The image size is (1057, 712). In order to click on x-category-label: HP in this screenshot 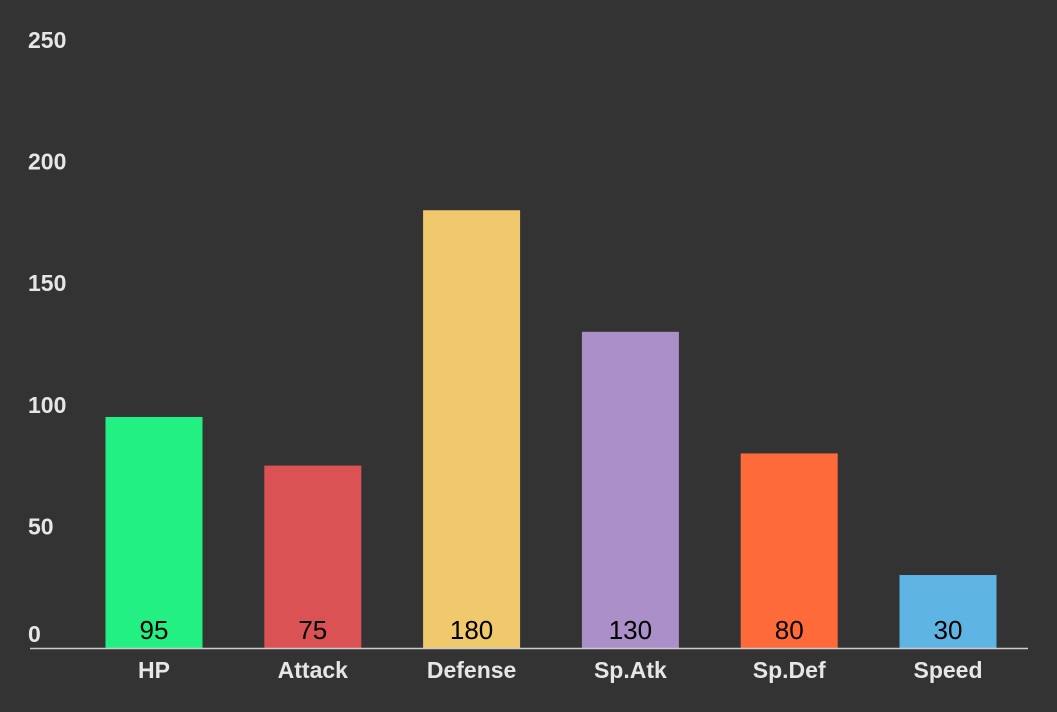, I will do `click(154, 670)`.